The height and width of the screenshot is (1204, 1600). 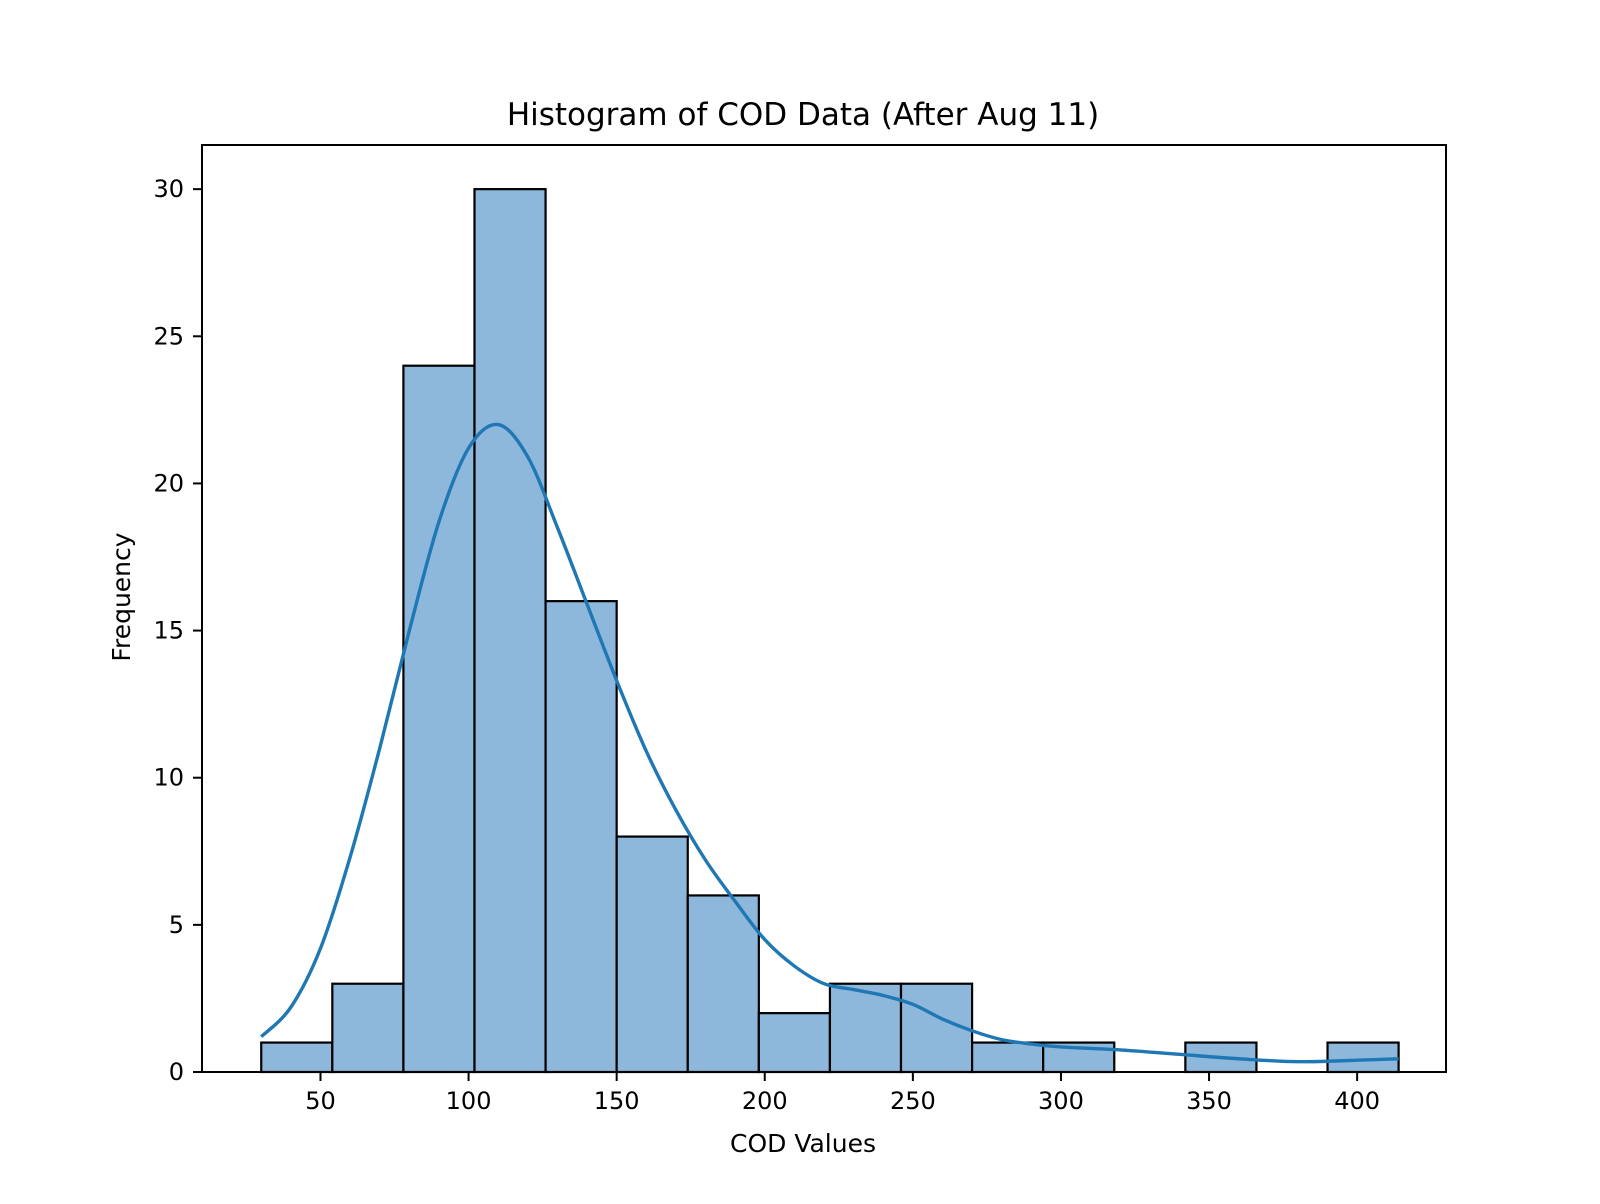 What do you see at coordinates (469, 1101) in the screenshot?
I see `x-tick-label-100: 100` at bounding box center [469, 1101].